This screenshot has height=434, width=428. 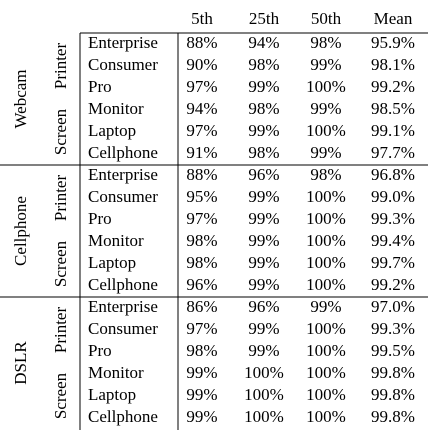 I want to click on cell: 97.7%, so click(x=393, y=152).